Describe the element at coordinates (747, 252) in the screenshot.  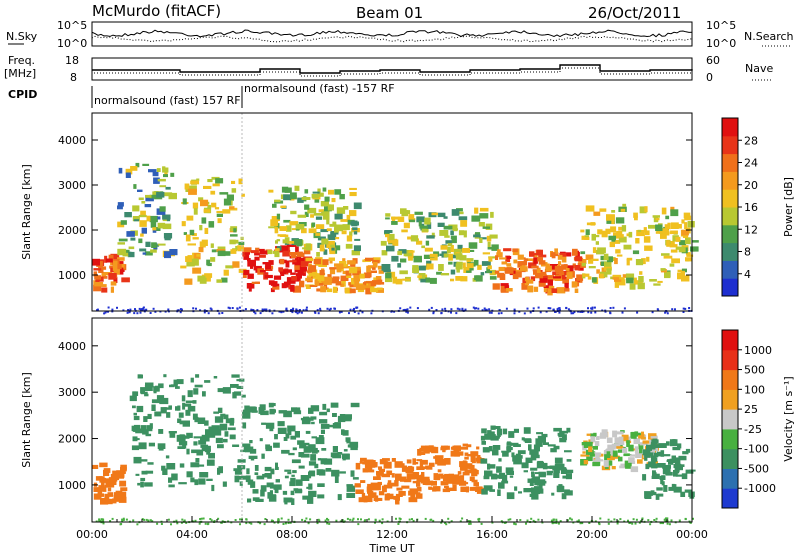
I see `colorbar-tick-label: 8` at that location.